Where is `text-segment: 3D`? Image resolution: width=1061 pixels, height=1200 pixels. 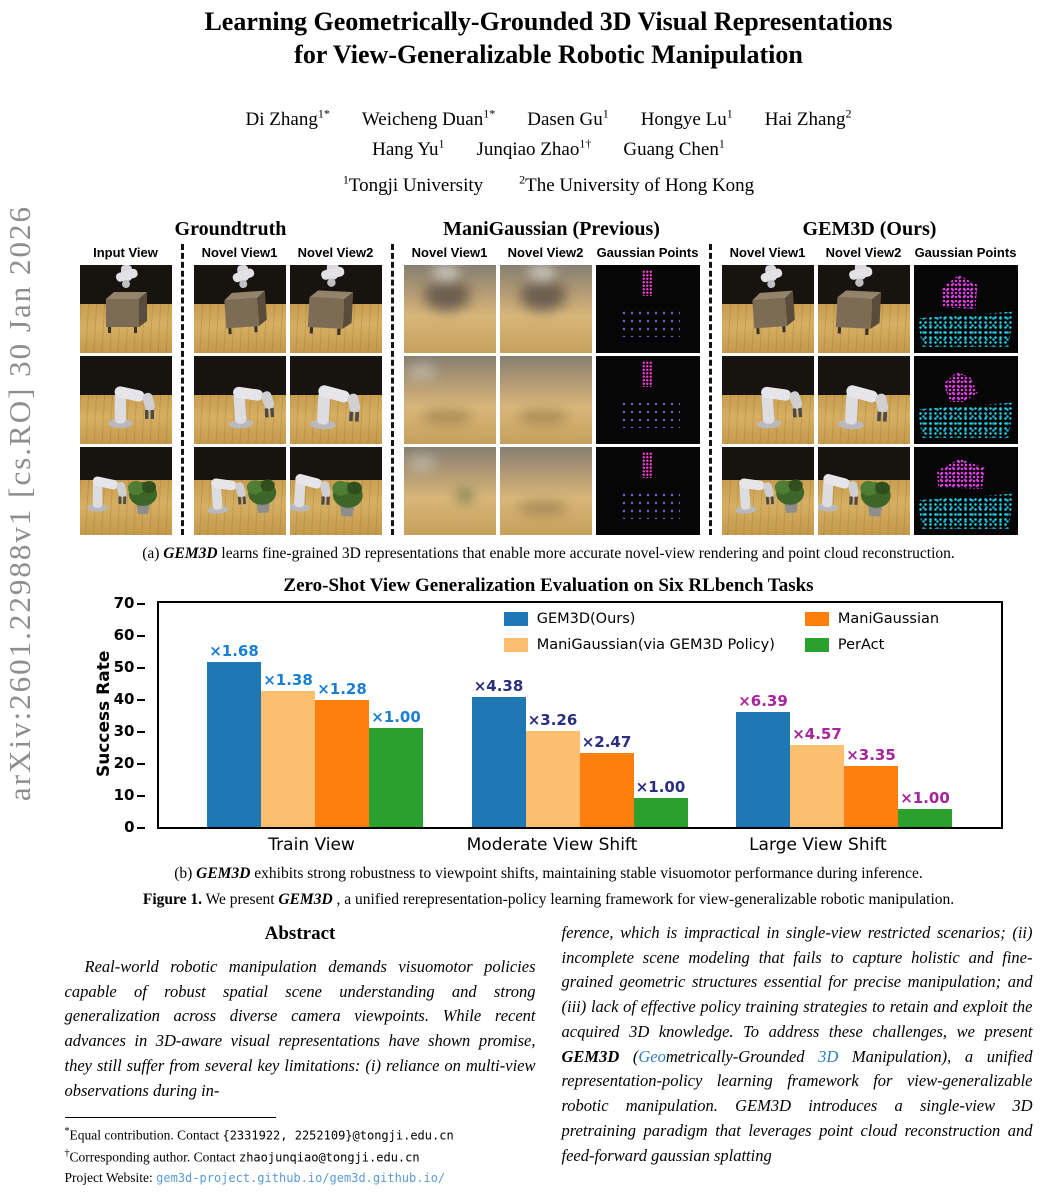 text-segment: 3D is located at coordinates (828, 1056).